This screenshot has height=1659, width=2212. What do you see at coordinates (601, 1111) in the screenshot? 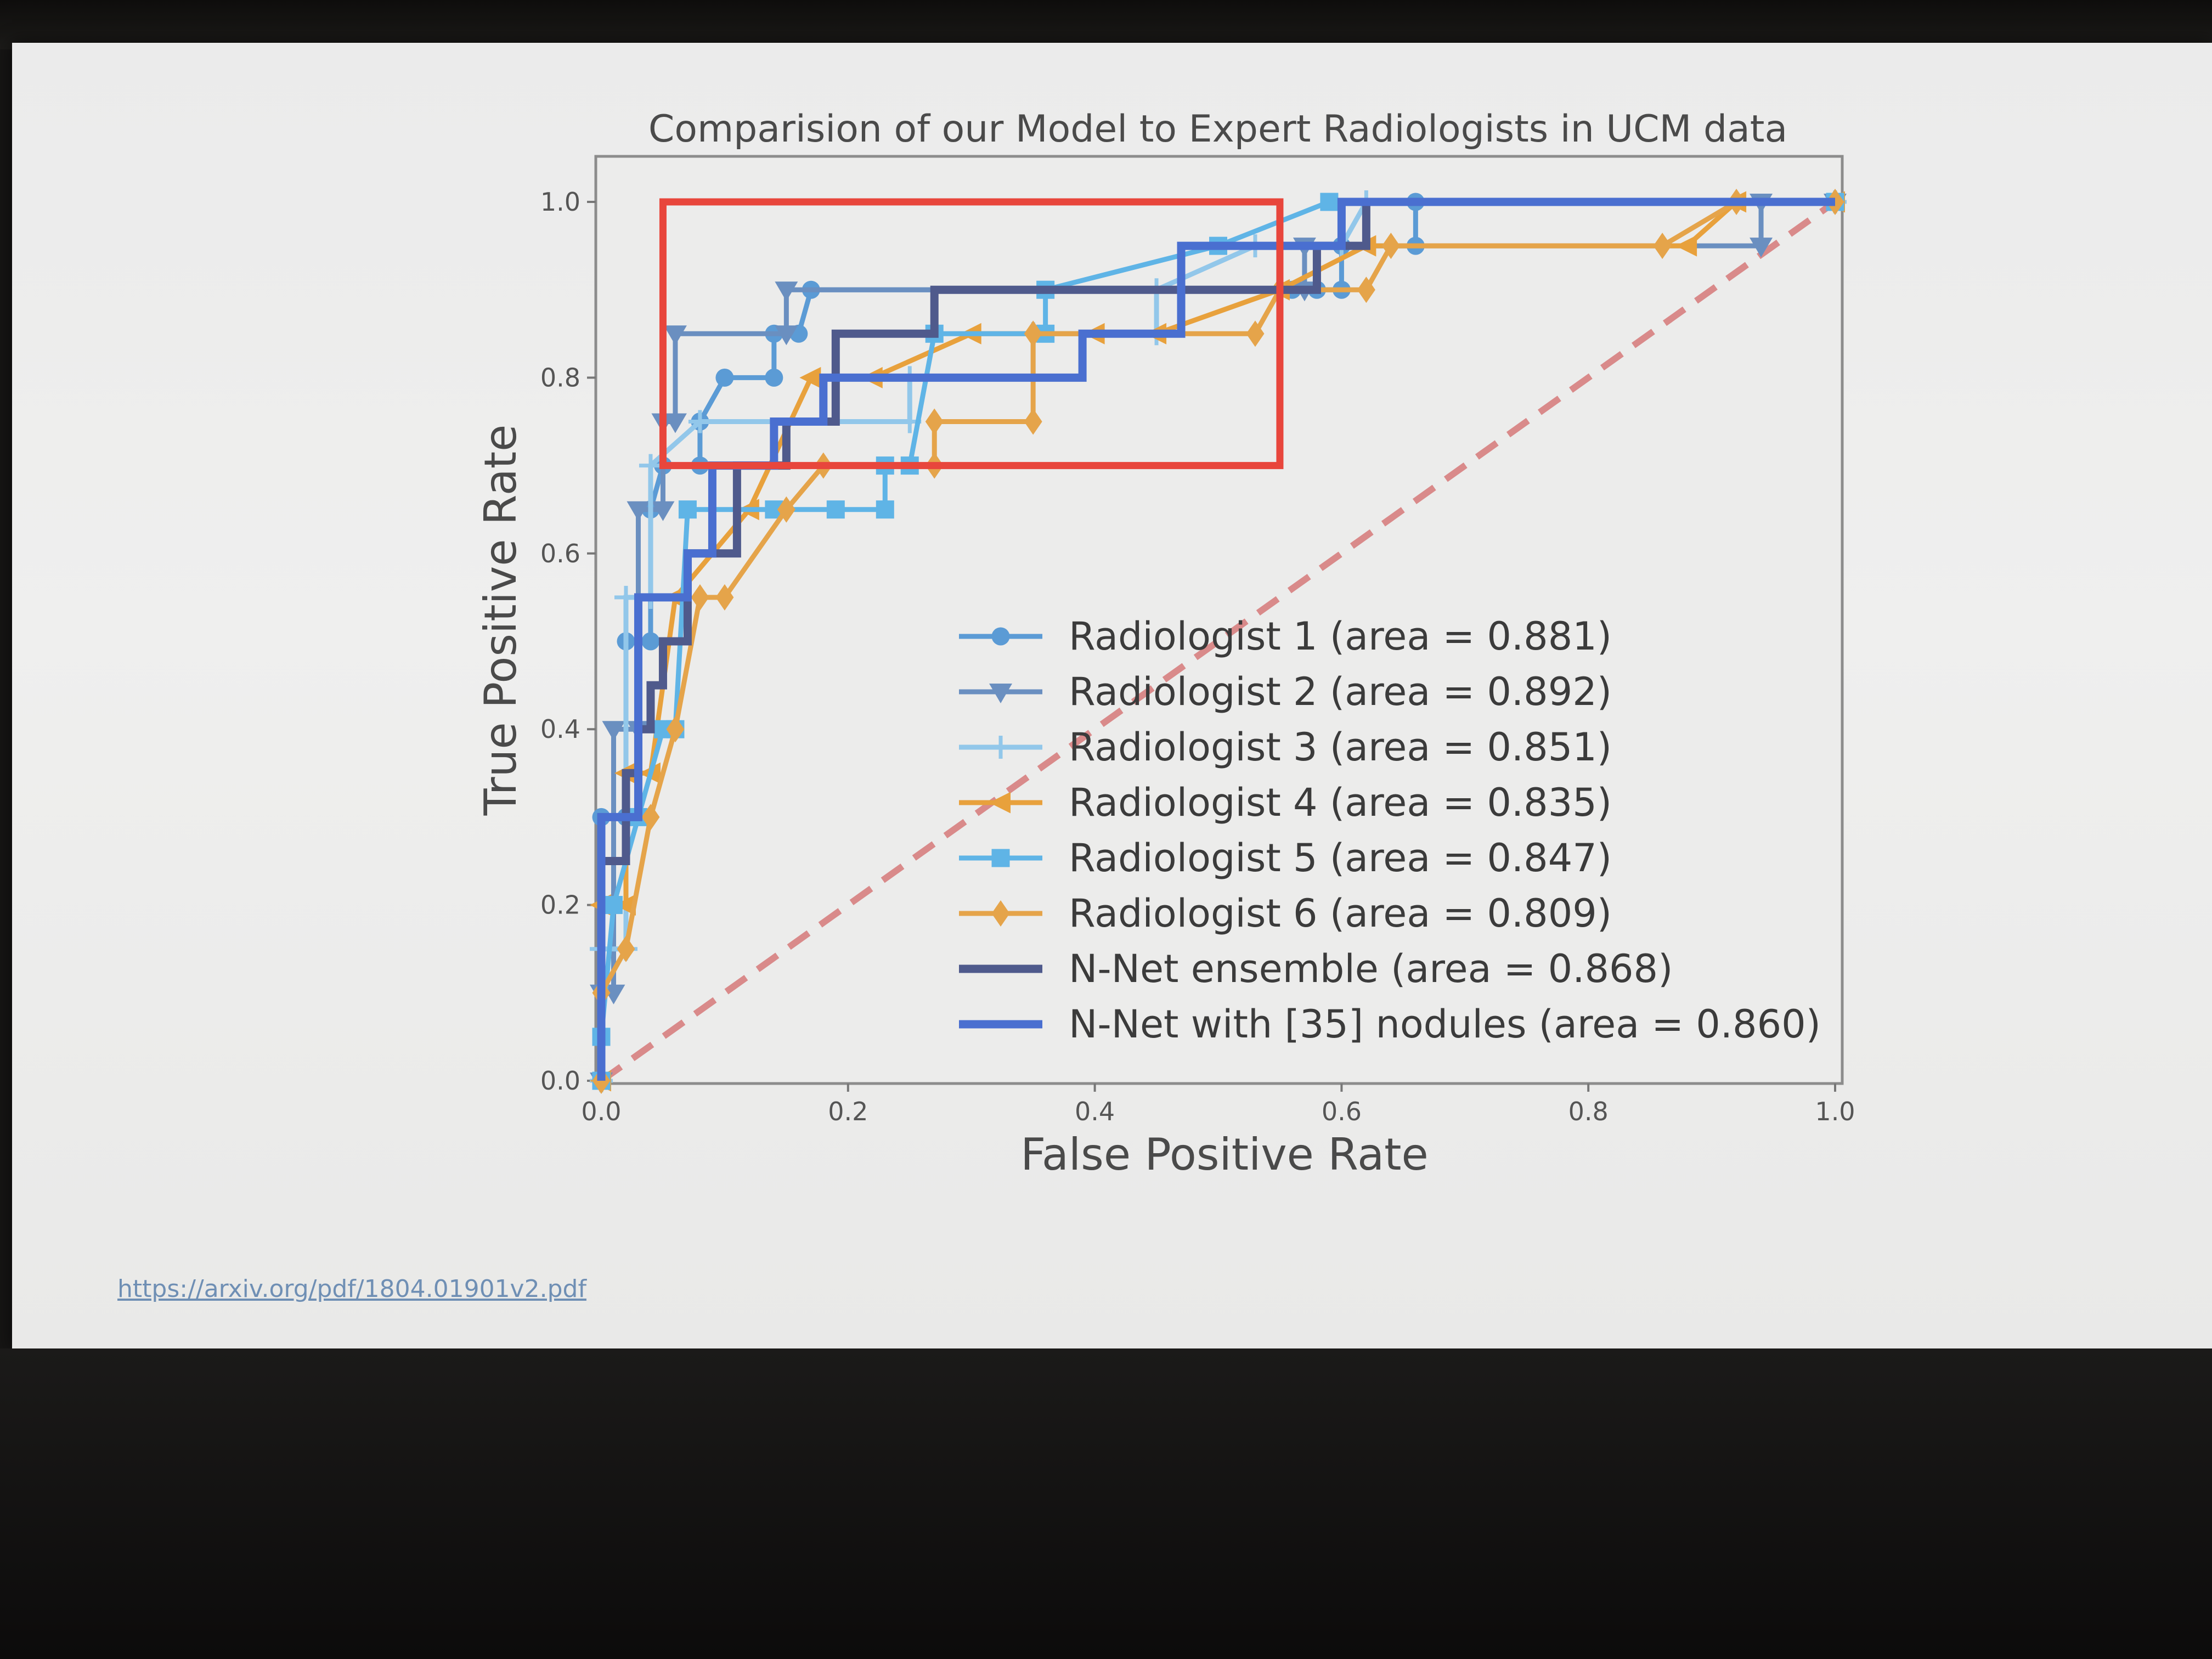
I see `x-tick-label: 0.0` at bounding box center [601, 1111].